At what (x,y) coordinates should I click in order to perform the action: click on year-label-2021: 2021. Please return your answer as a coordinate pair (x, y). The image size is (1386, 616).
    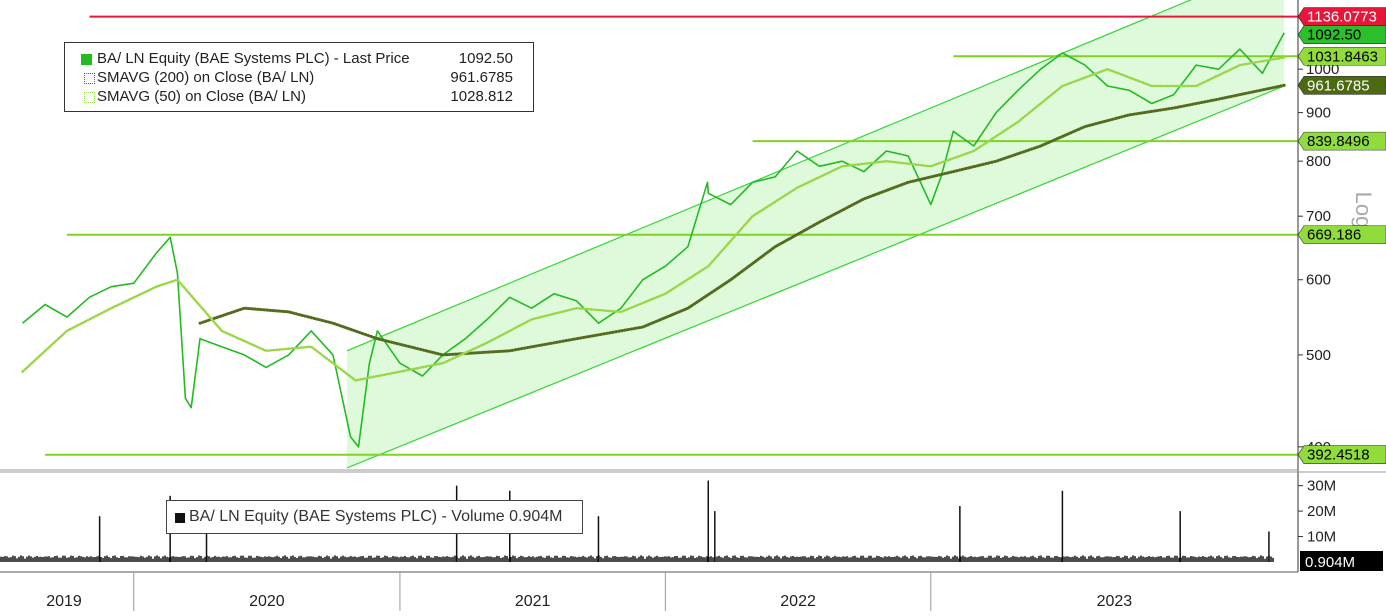
    Looking at the image, I should click on (533, 601).